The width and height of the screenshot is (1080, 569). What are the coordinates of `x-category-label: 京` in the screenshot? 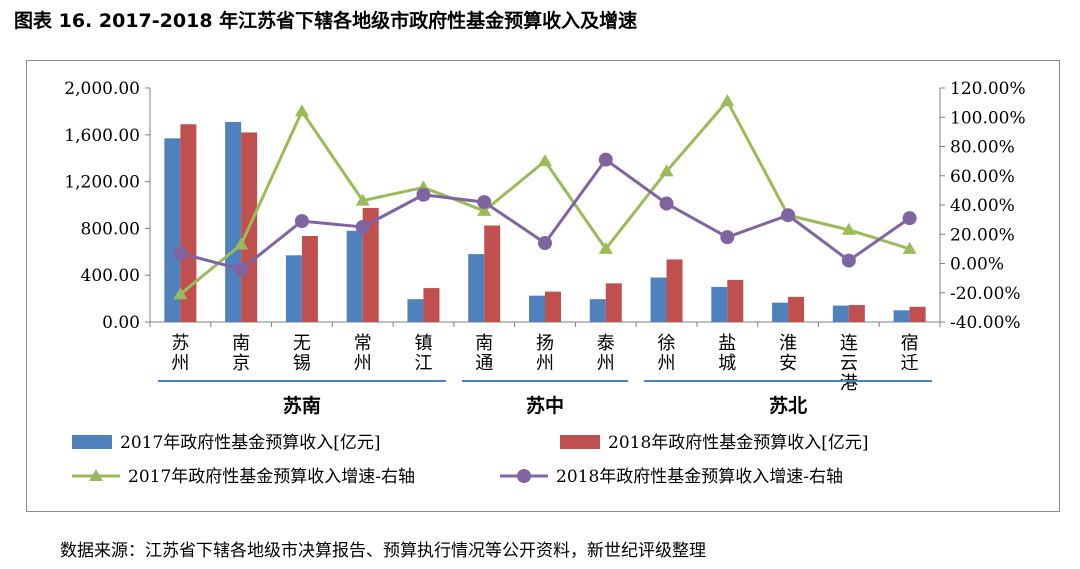 It's located at (241, 363).